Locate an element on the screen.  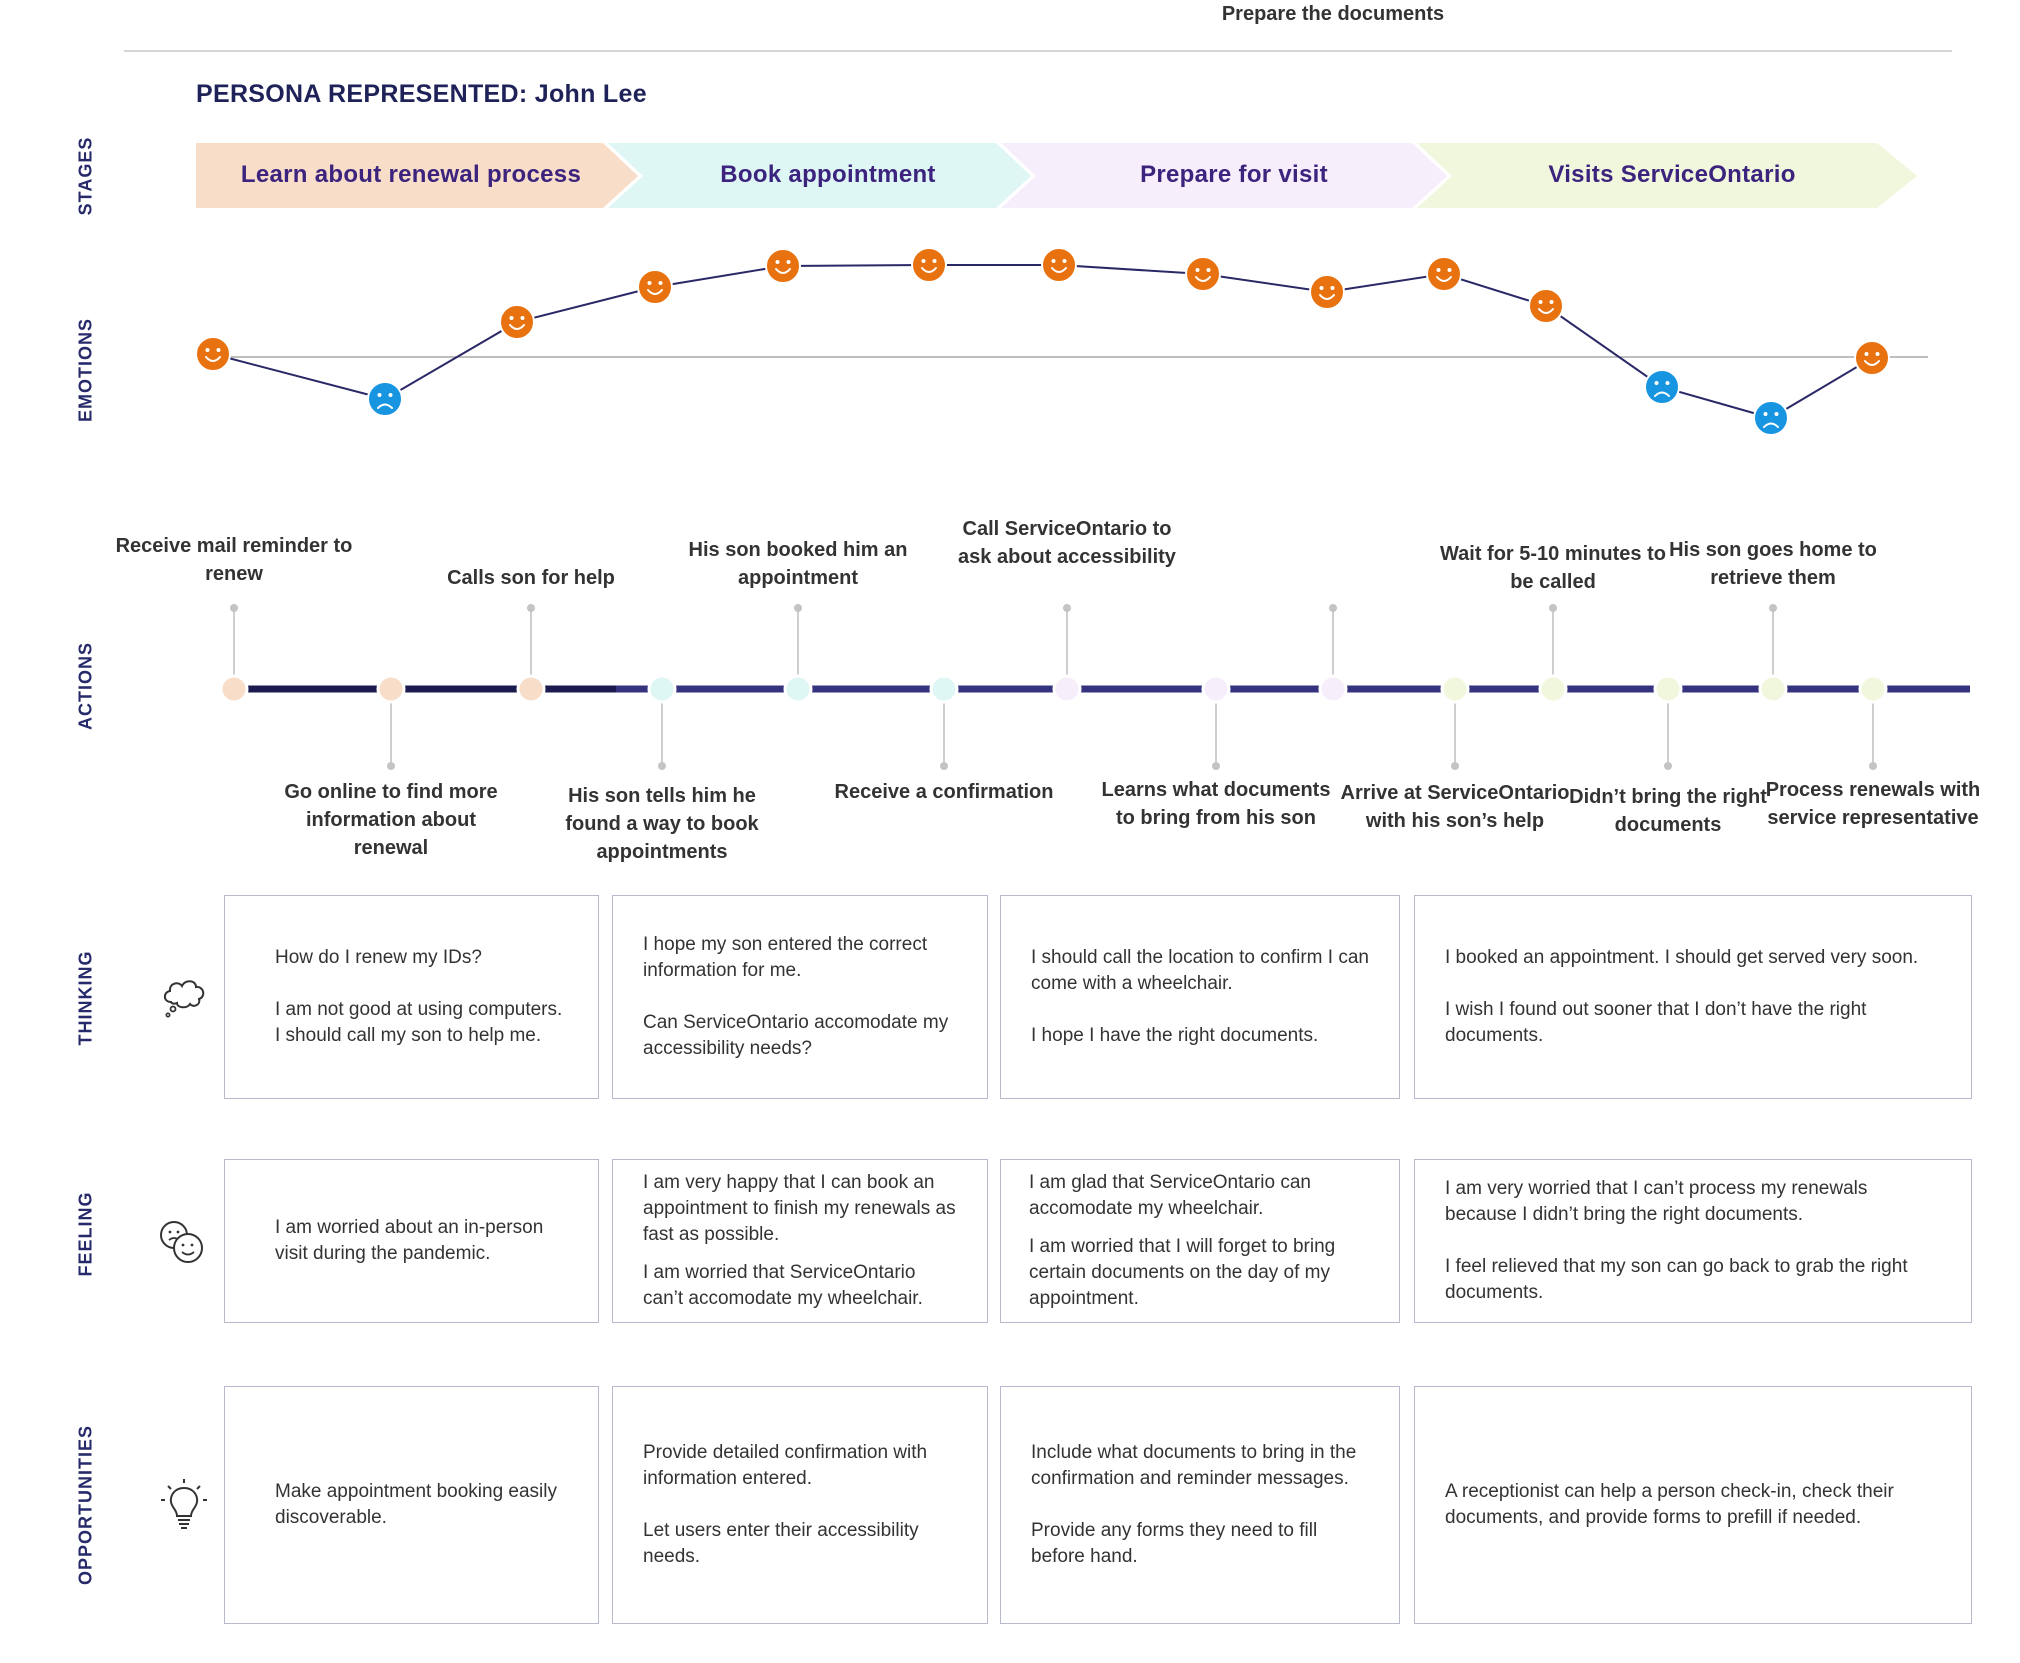
actions-timeline is located at coordinates (1094, 687).